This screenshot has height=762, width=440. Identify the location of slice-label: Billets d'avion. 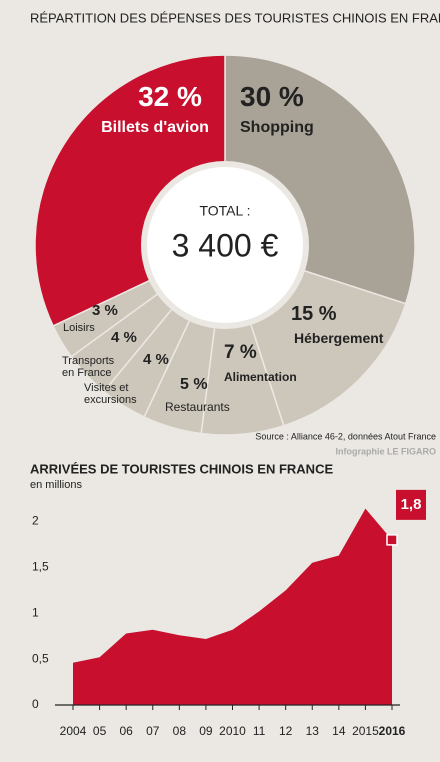
(155, 127).